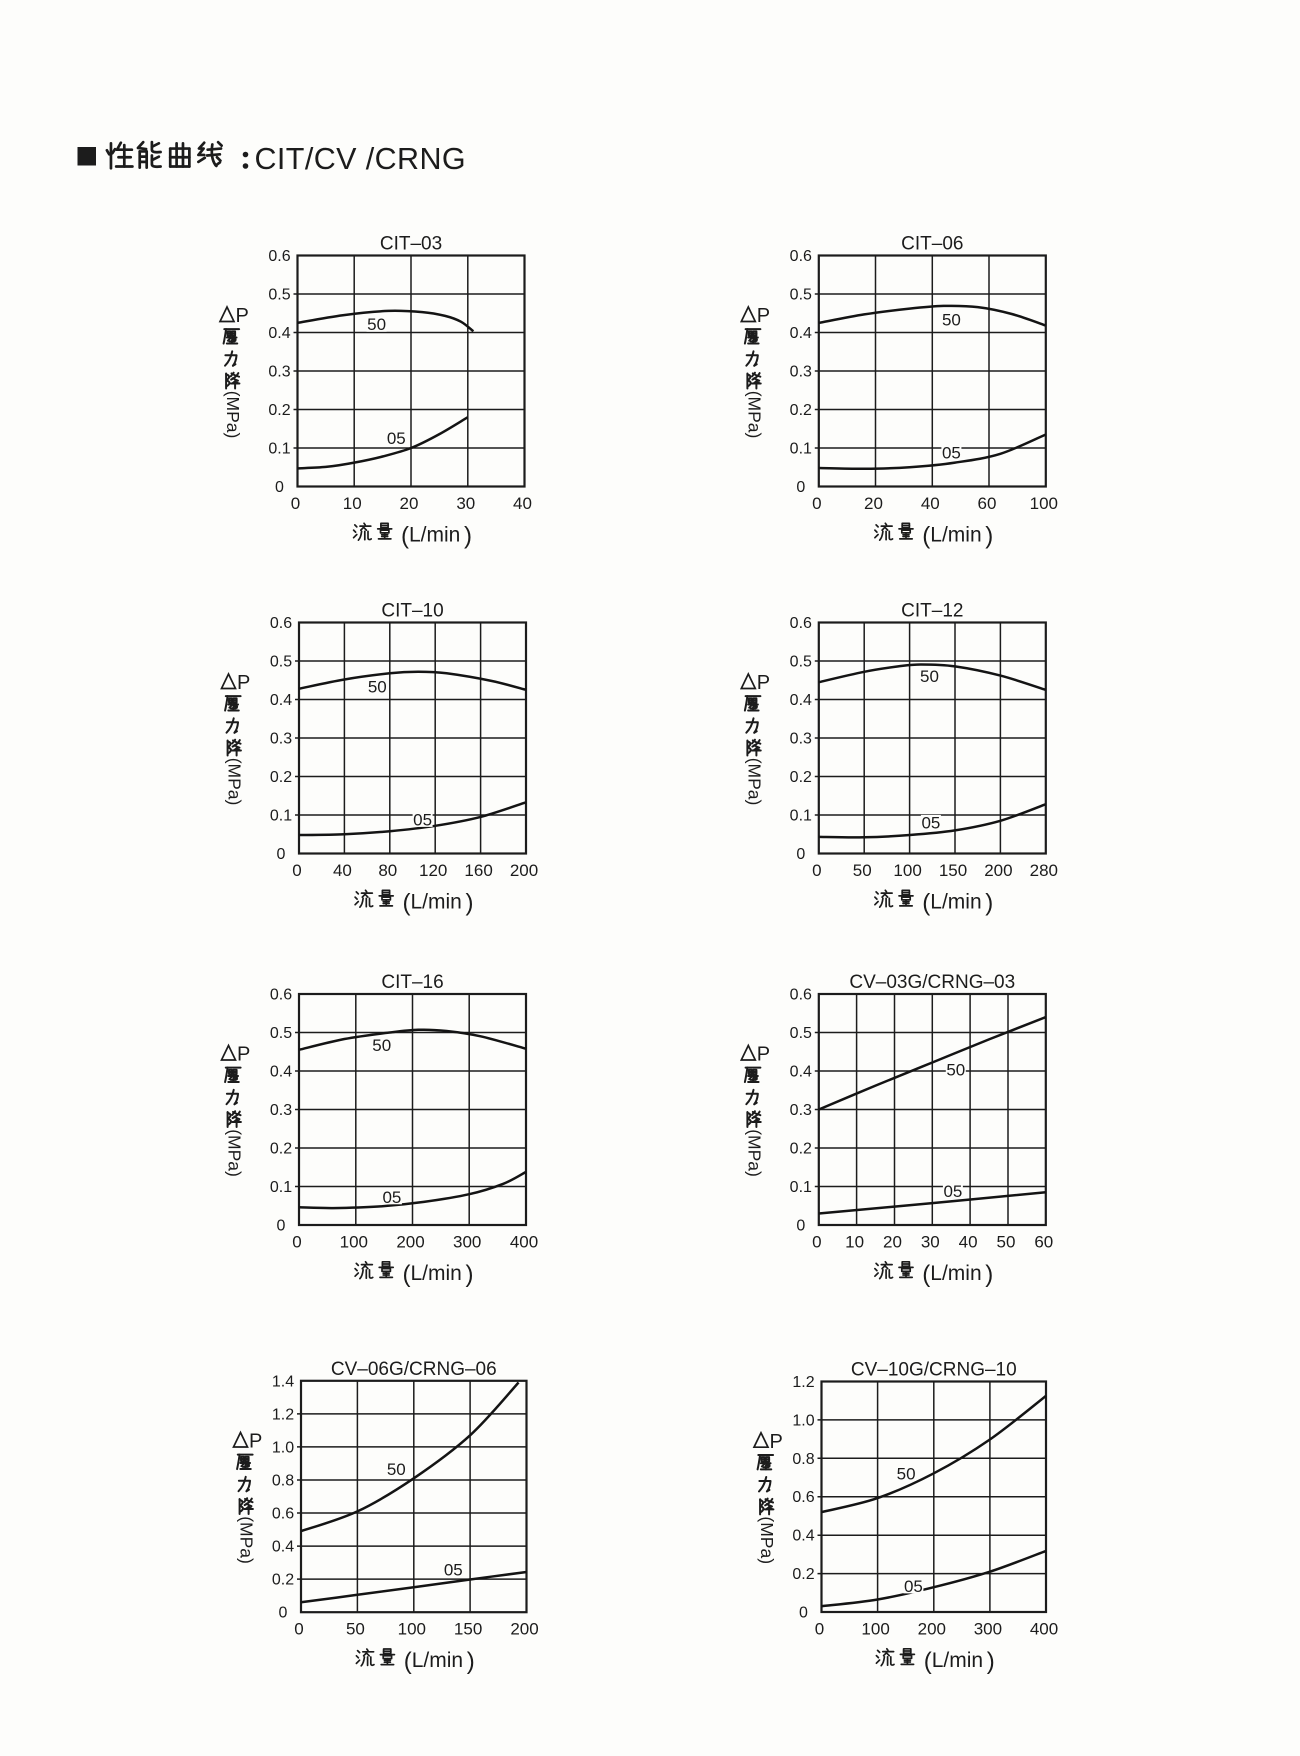 The width and height of the screenshot is (1300, 1756). Describe the element at coordinates (412, 611) in the screenshot. I see `svg-text: CIT–10` at that location.